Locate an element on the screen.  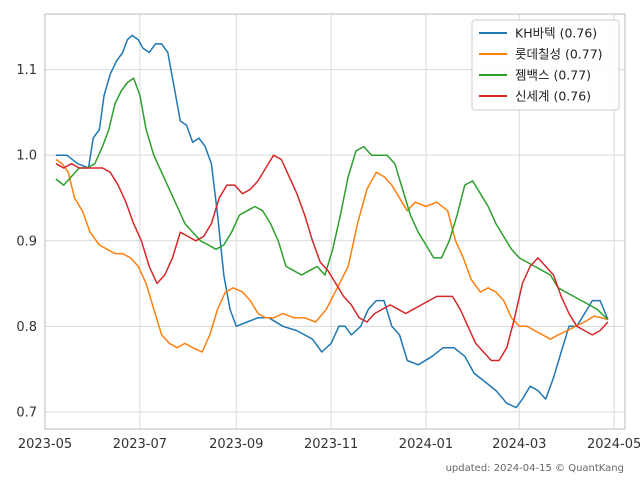
y-tick-label: 1.1 is located at coordinates (26, 70).